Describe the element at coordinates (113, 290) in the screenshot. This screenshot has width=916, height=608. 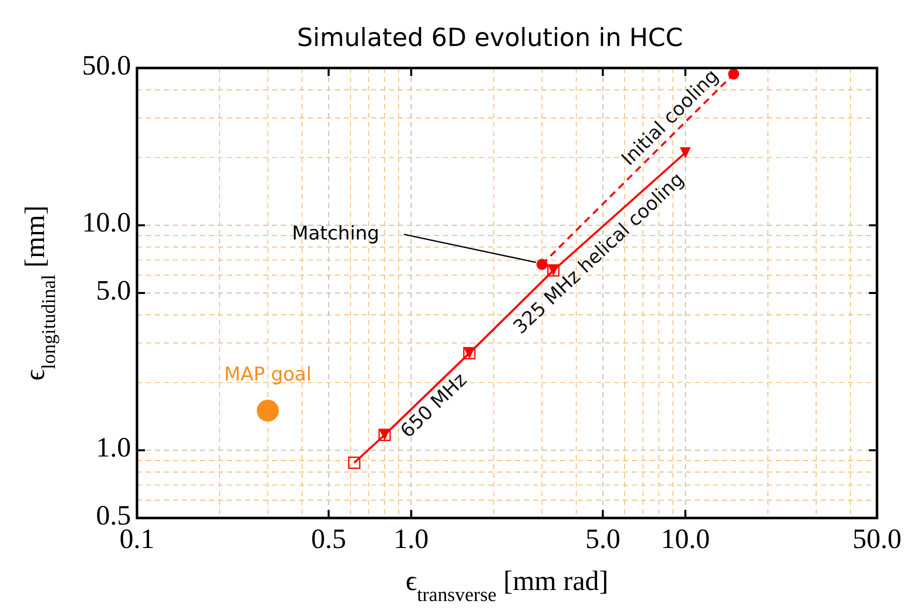
I see `y-tick-label: 5.0` at that location.